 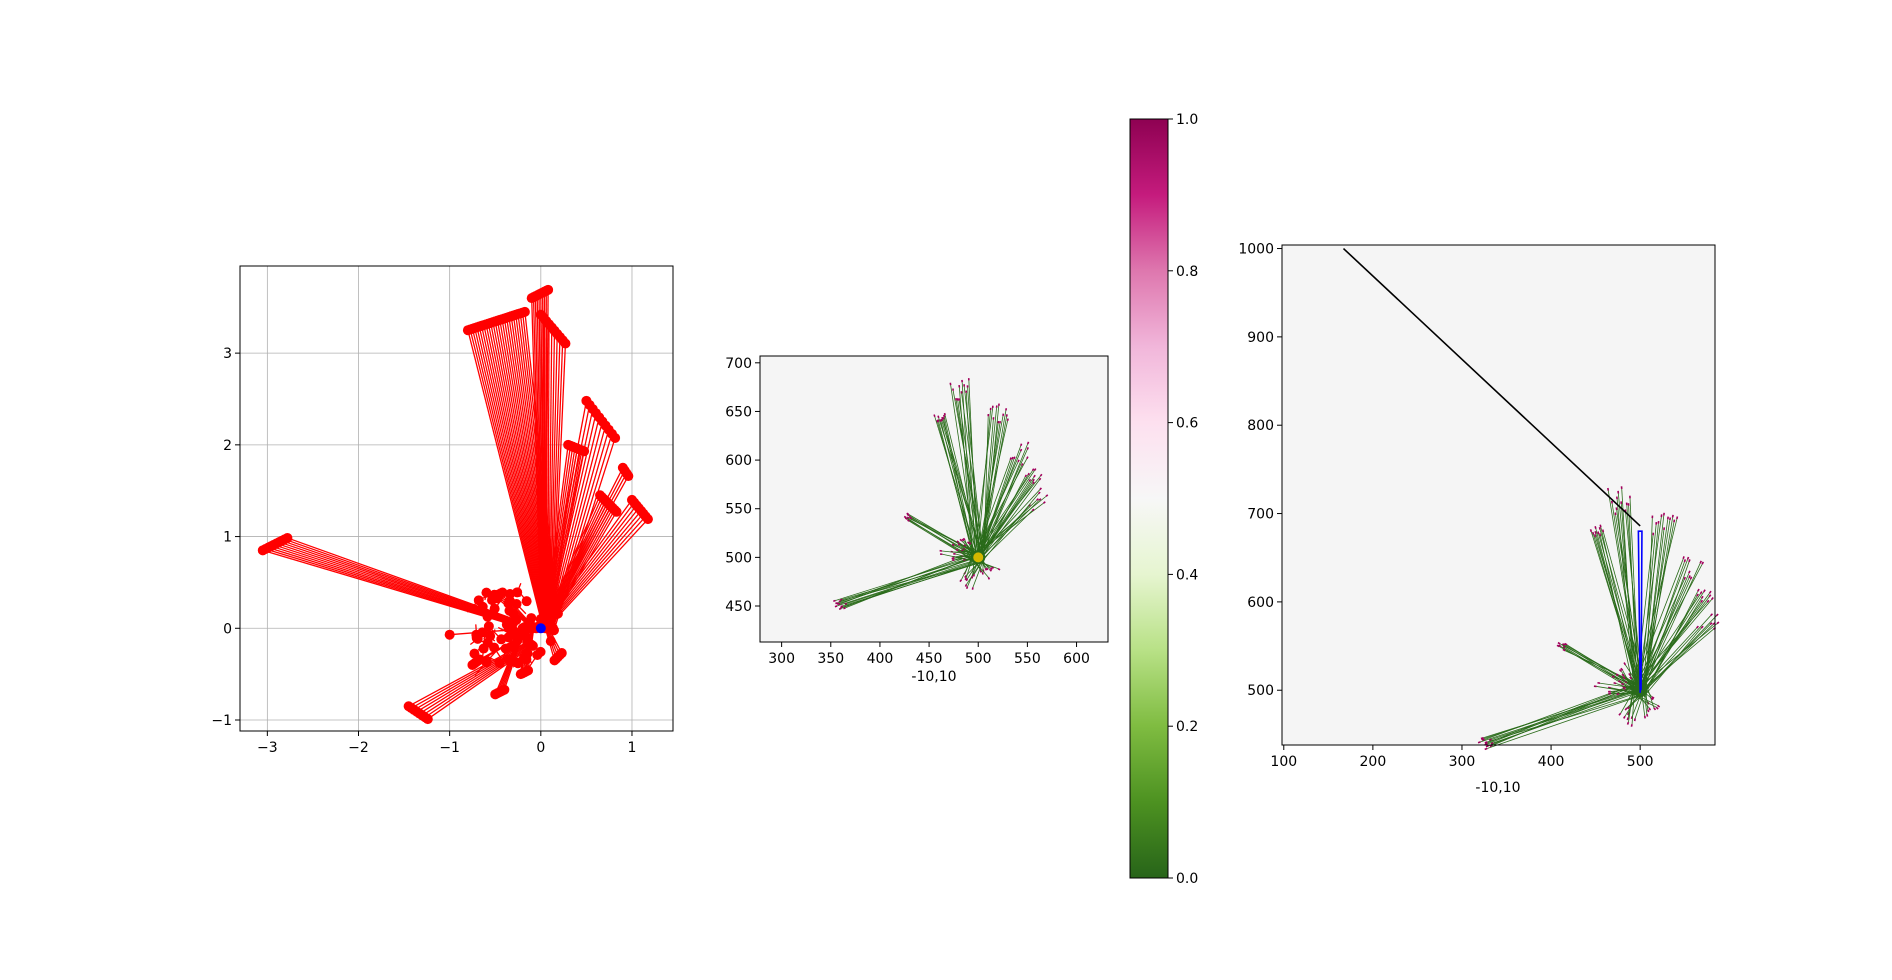 I want to click on middle-ticks: 300 350 400 450 500 550 600 450 500 550 600 650 700, so click(x=907, y=511).